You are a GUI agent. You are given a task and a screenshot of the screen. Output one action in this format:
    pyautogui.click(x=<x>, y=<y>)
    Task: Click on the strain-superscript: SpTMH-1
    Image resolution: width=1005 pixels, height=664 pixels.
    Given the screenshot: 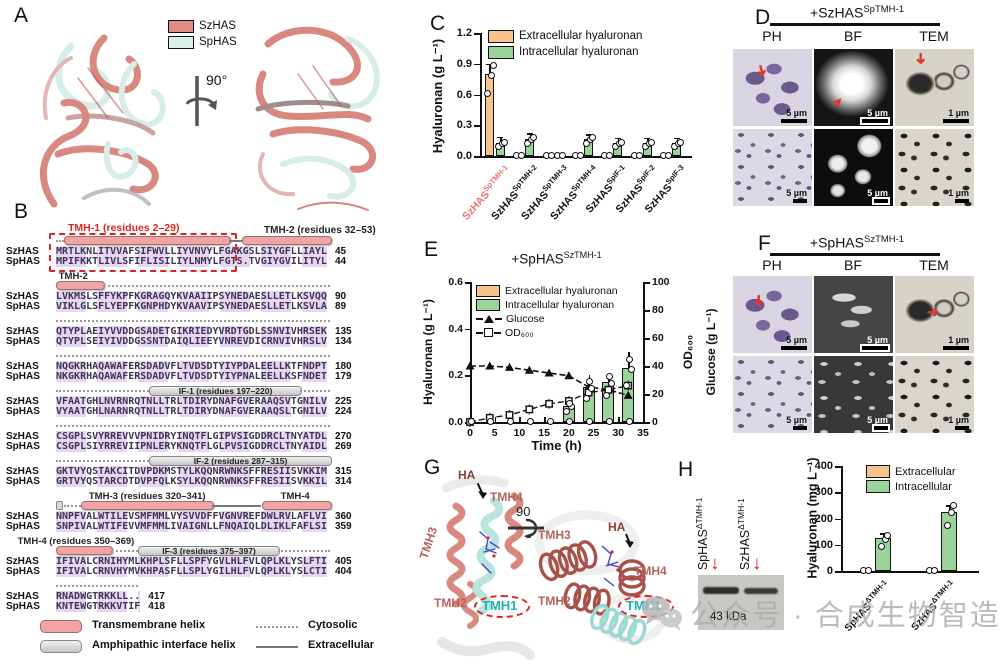 What is the action you would take?
    pyautogui.click(x=883, y=9)
    